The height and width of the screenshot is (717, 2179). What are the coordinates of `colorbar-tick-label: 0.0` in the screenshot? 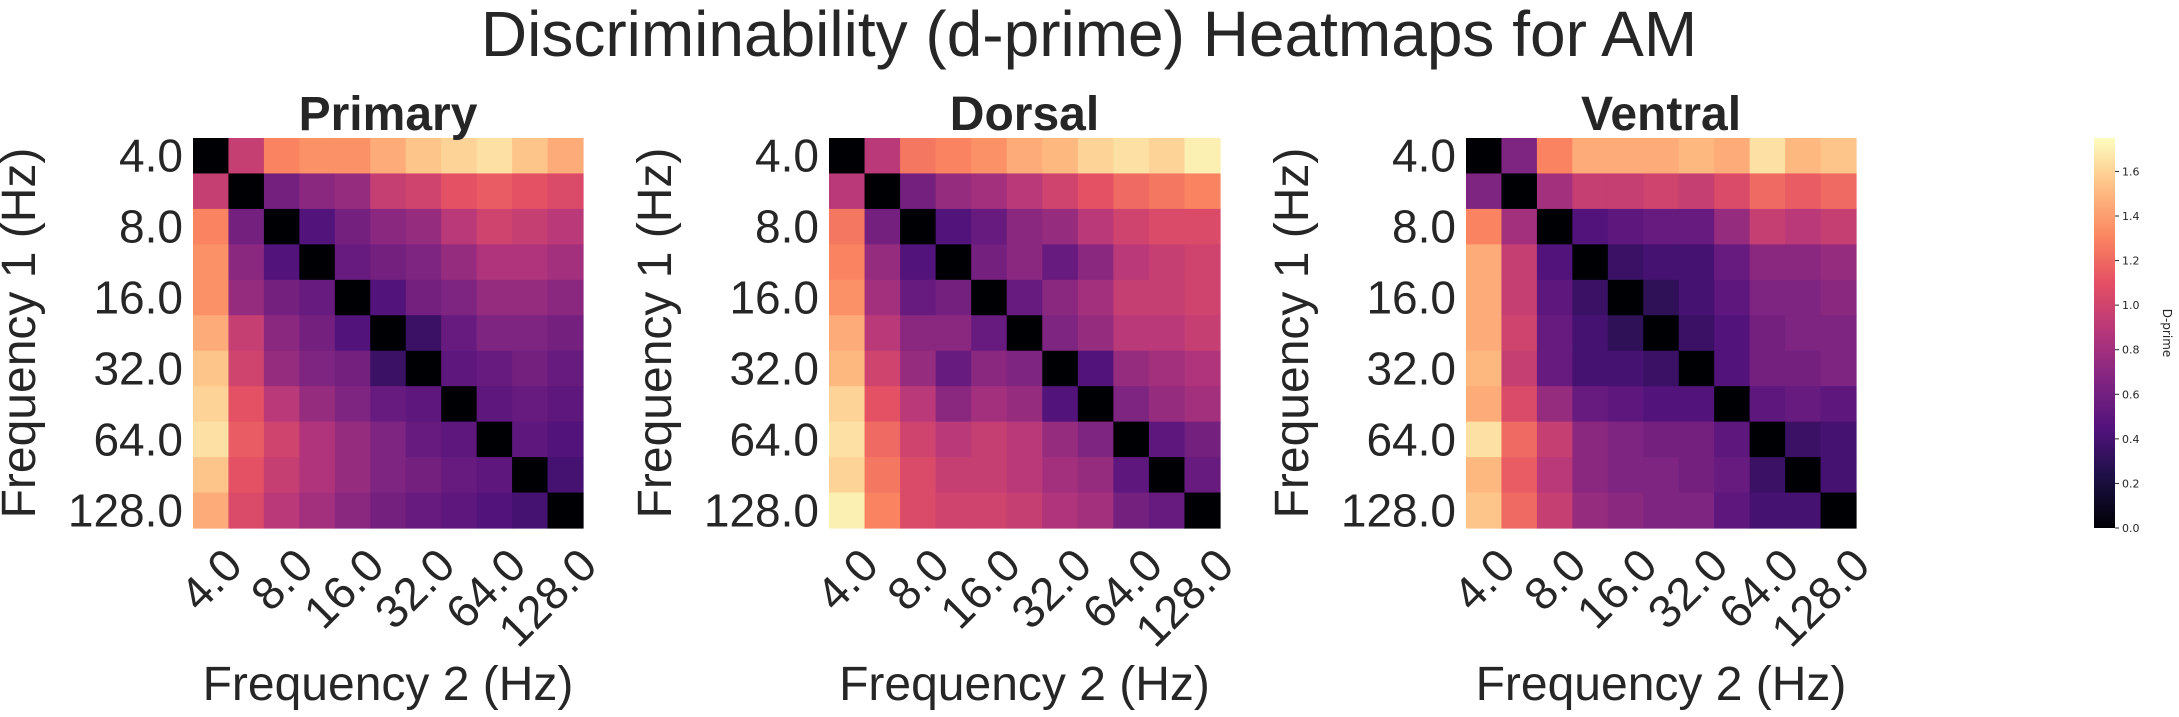 It's located at (2131, 528).